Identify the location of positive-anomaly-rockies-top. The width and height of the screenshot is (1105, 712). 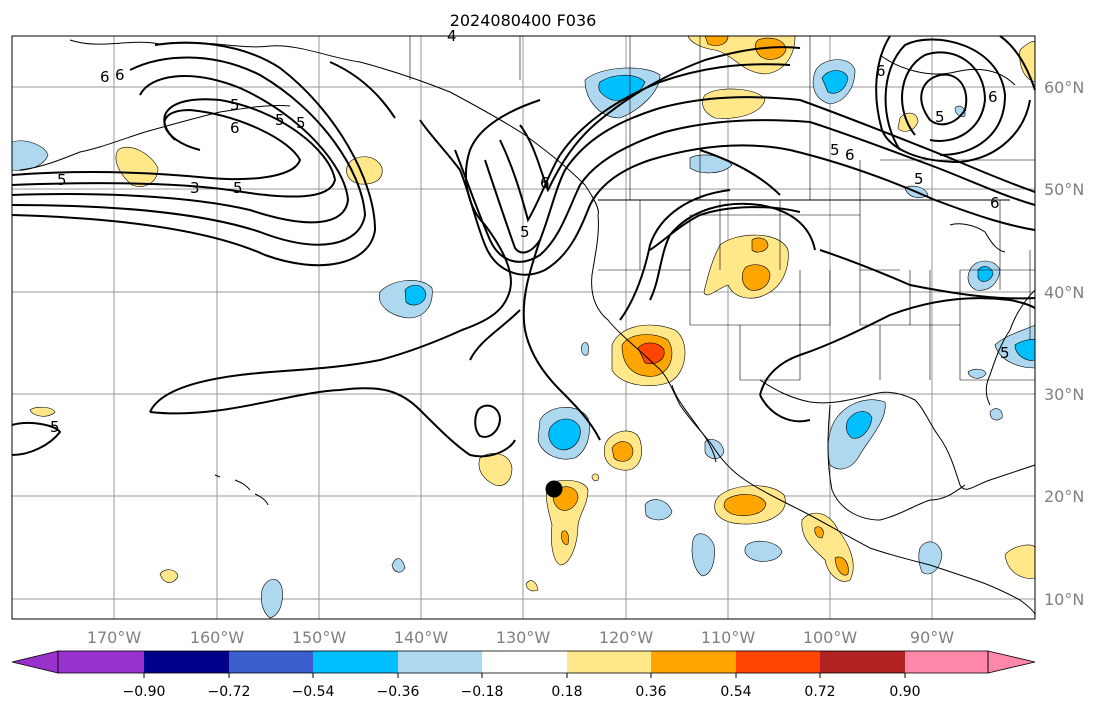
(760, 245).